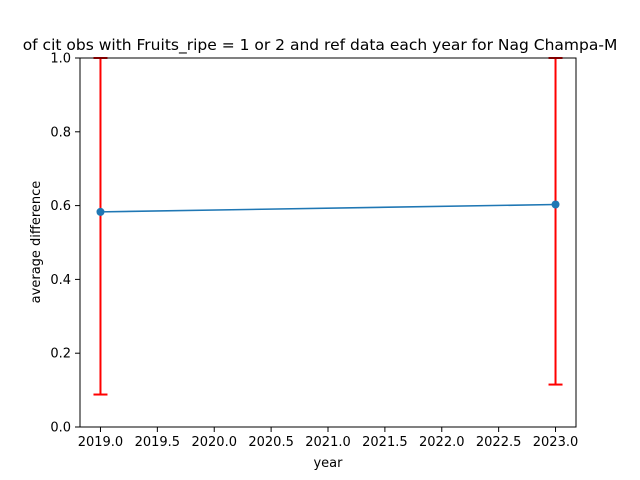 The height and width of the screenshot is (480, 640). I want to click on y-tick-label: 1.0, so click(60, 59).